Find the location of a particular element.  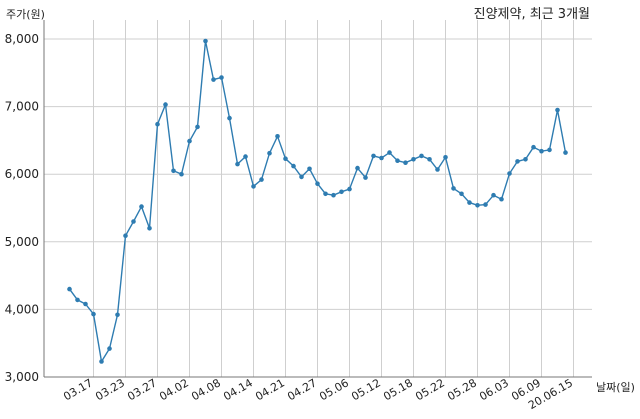

y-tick-label: 3,000 is located at coordinates (22, 377).